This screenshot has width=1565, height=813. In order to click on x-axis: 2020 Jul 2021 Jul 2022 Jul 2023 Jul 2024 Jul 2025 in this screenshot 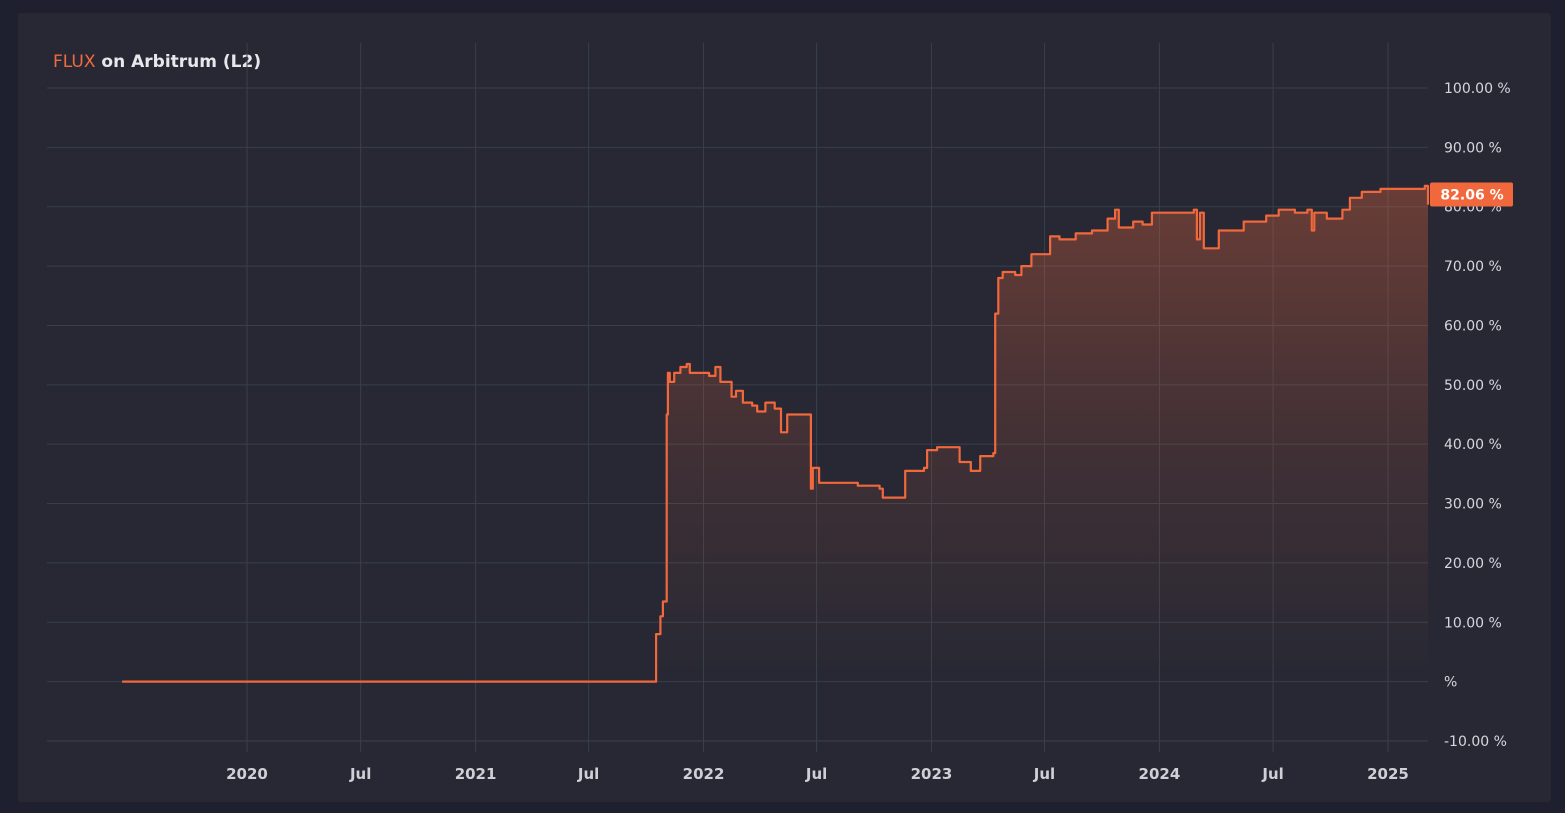, I will do `click(817, 774)`.